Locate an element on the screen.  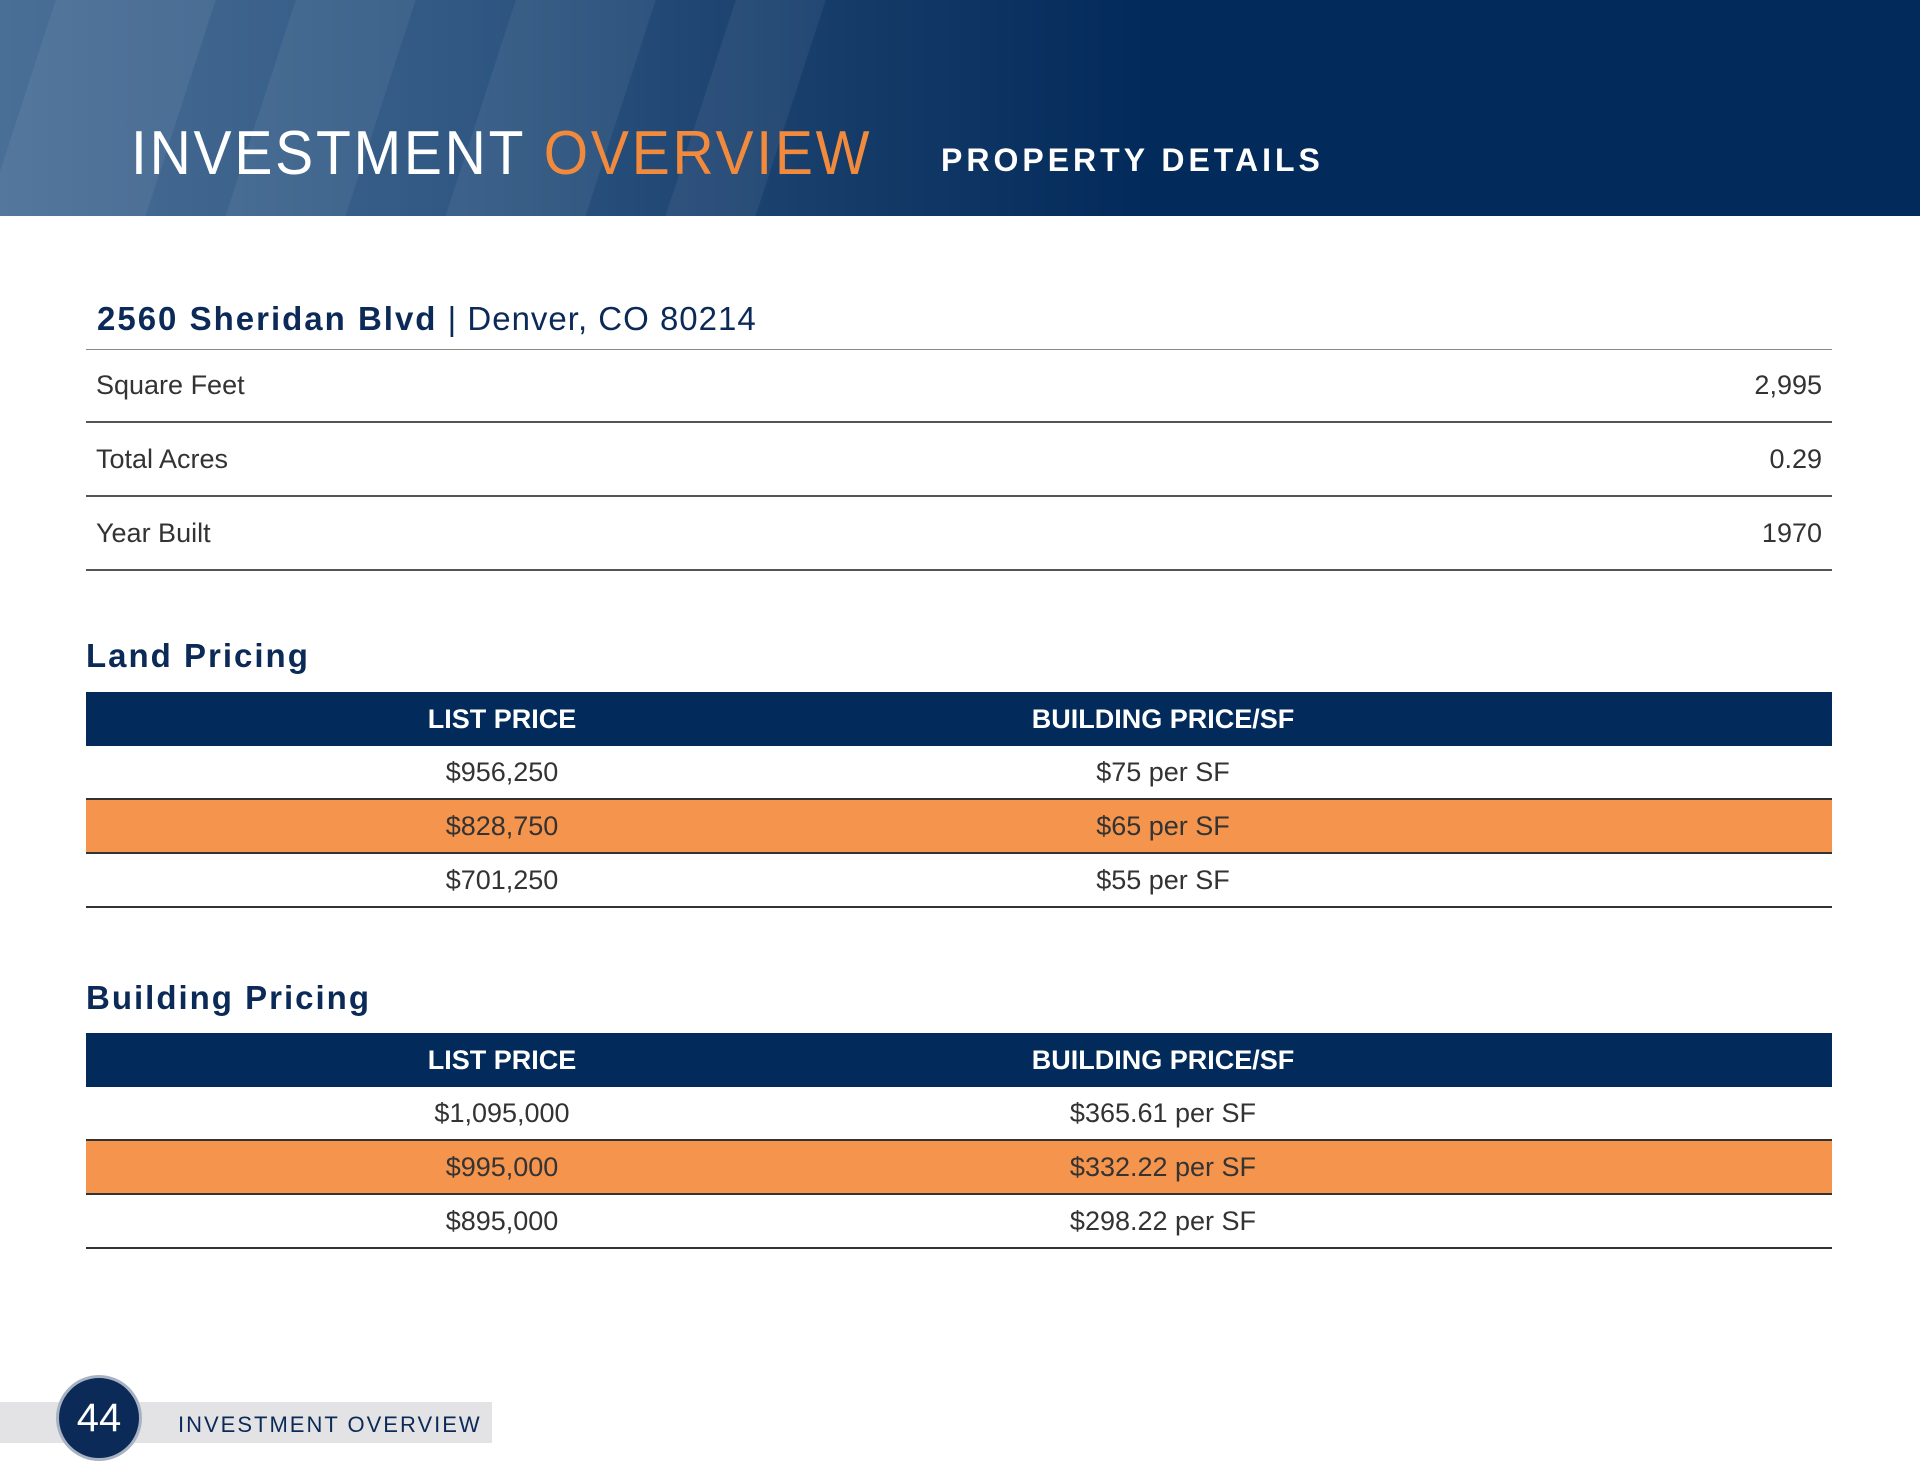
page-subtitle: PROPERTY DETAILS is located at coordinates (1132, 160).